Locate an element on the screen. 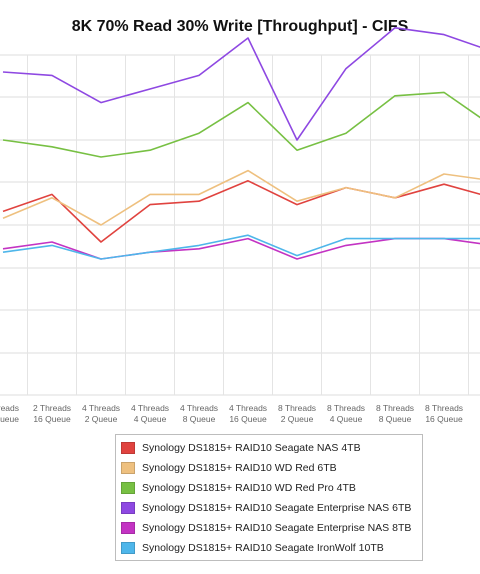 The width and height of the screenshot is (480, 574). x-tick-label: 2 Threads is located at coordinates (52, 408).